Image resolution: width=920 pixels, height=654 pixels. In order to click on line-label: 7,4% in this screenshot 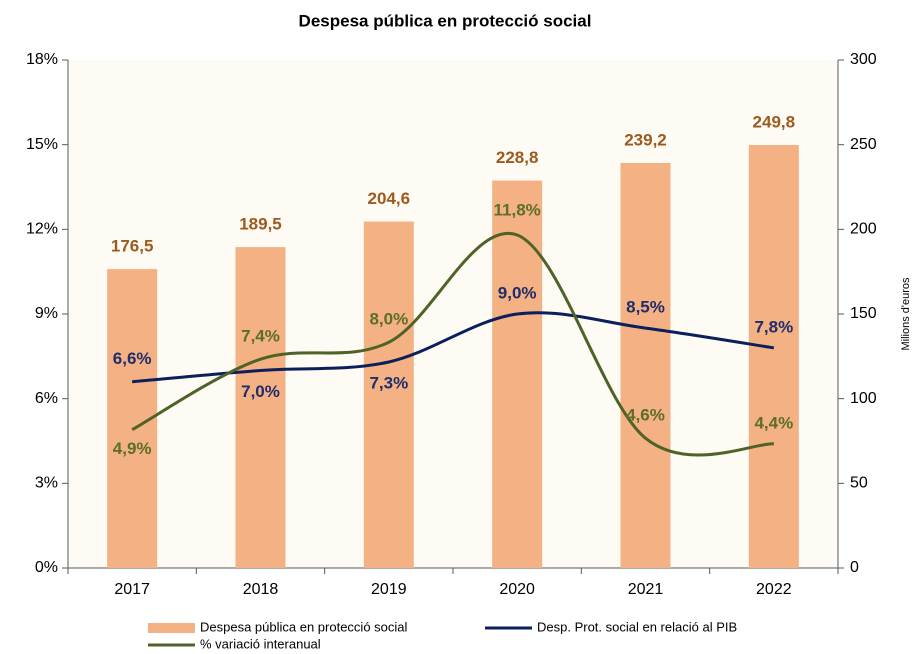, I will do `click(260, 336)`.